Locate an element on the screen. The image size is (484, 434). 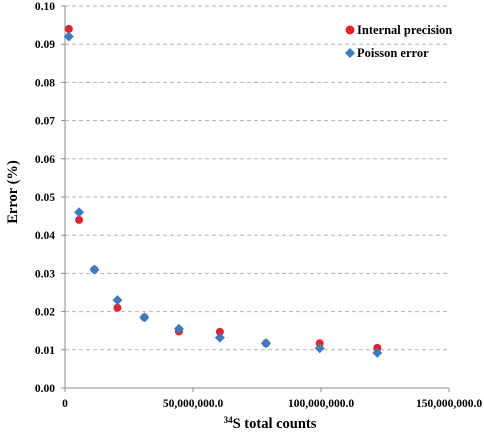
y-tick-label: 0.02 is located at coordinates (45, 313).